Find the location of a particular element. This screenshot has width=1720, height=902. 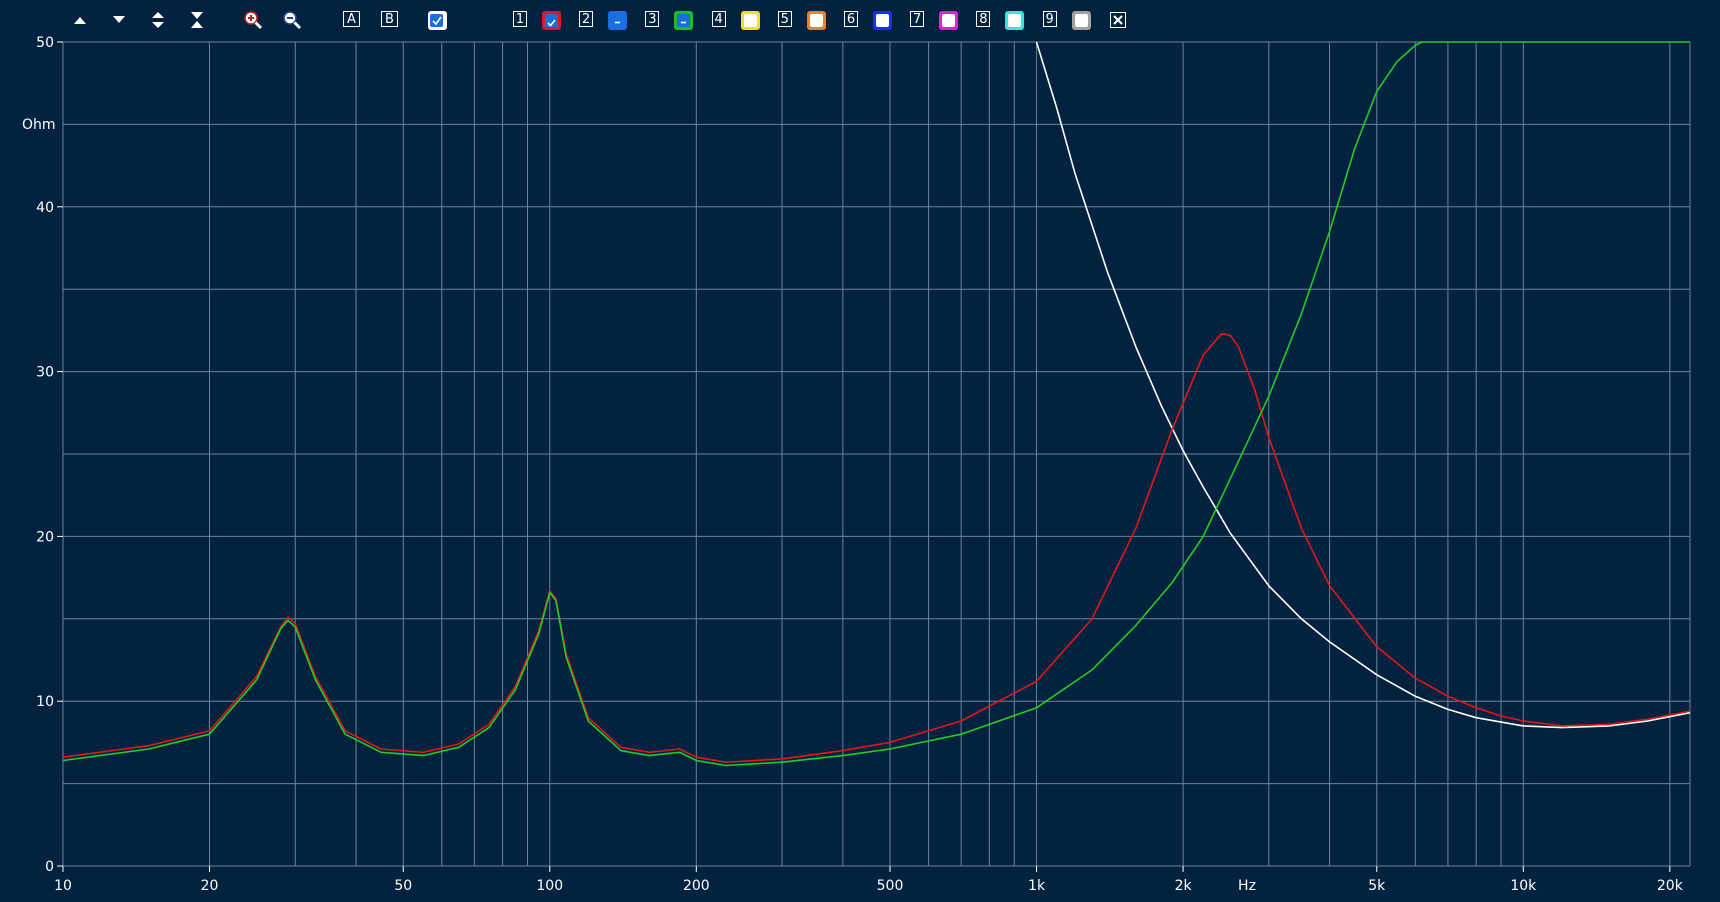

x-tick-label: 2k is located at coordinates (1184, 886).